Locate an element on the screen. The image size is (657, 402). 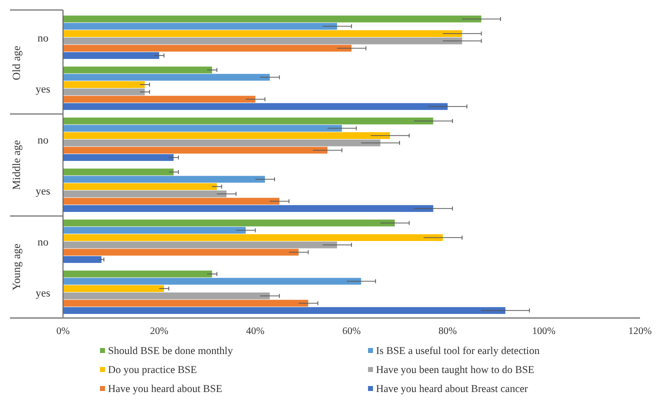
x-tick-label: 60% is located at coordinates (351, 331).